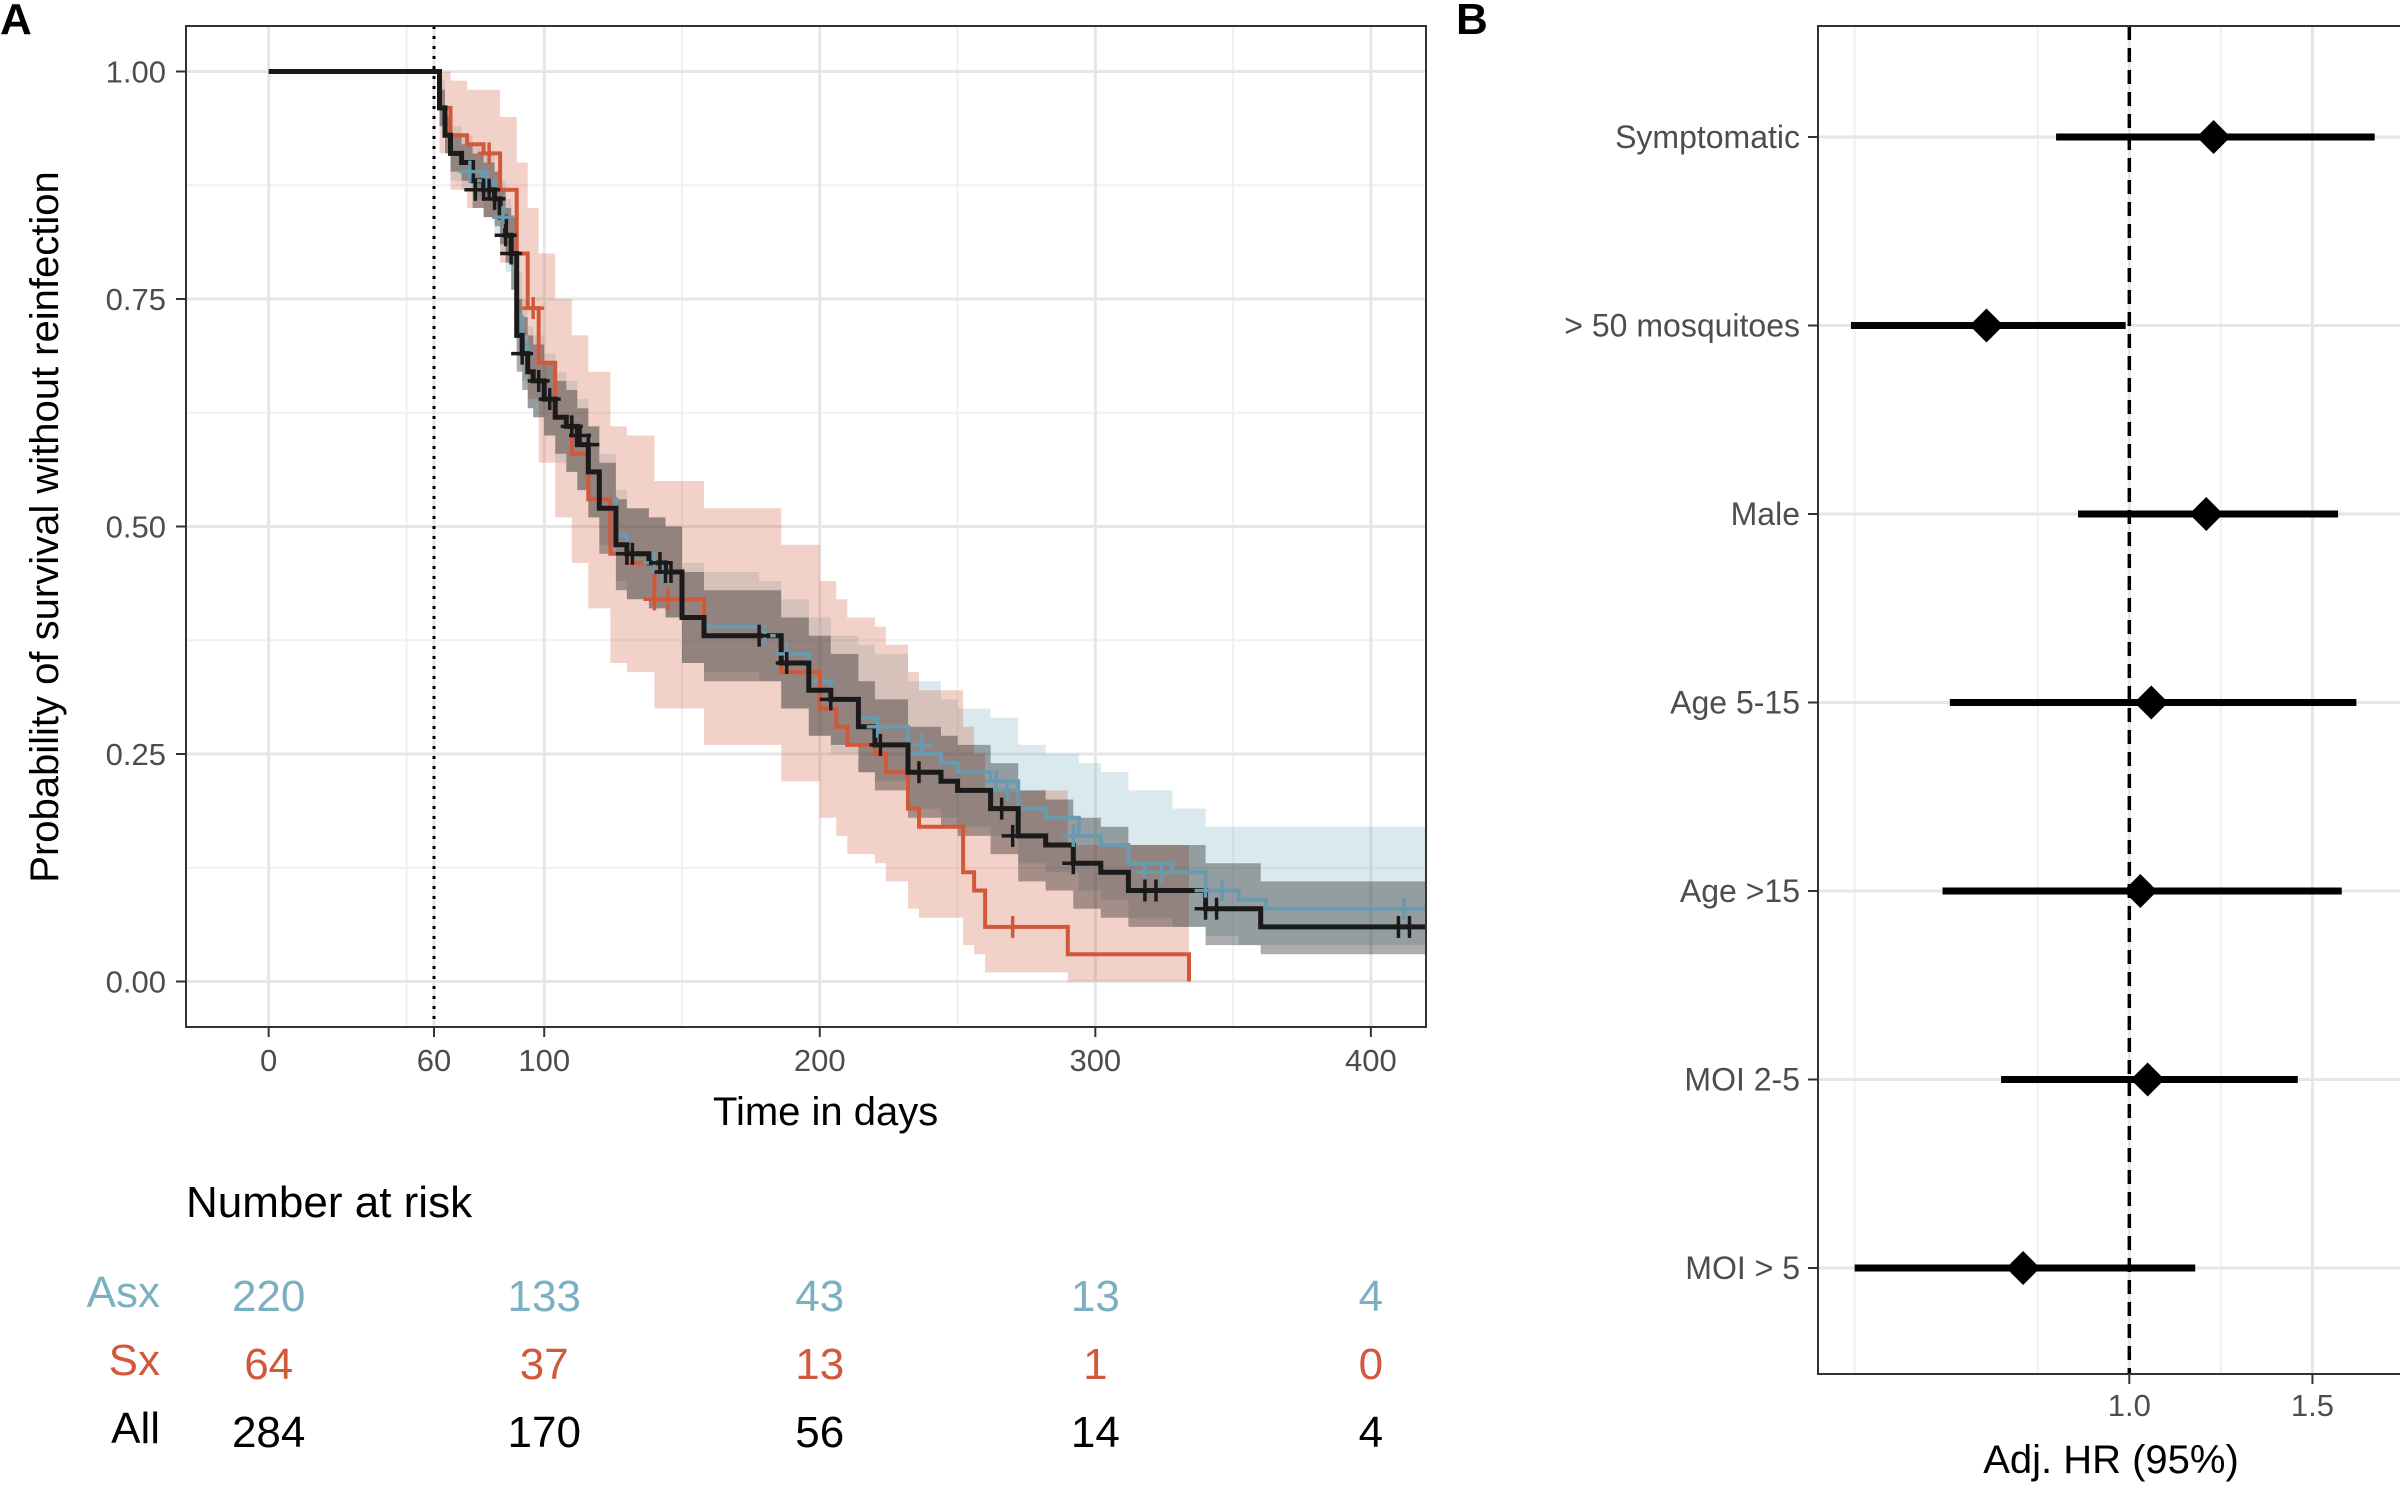 This screenshot has height=1500, width=2400. What do you see at coordinates (2013, 703) in the screenshot?
I see `forest-row: Age 5-15` at bounding box center [2013, 703].